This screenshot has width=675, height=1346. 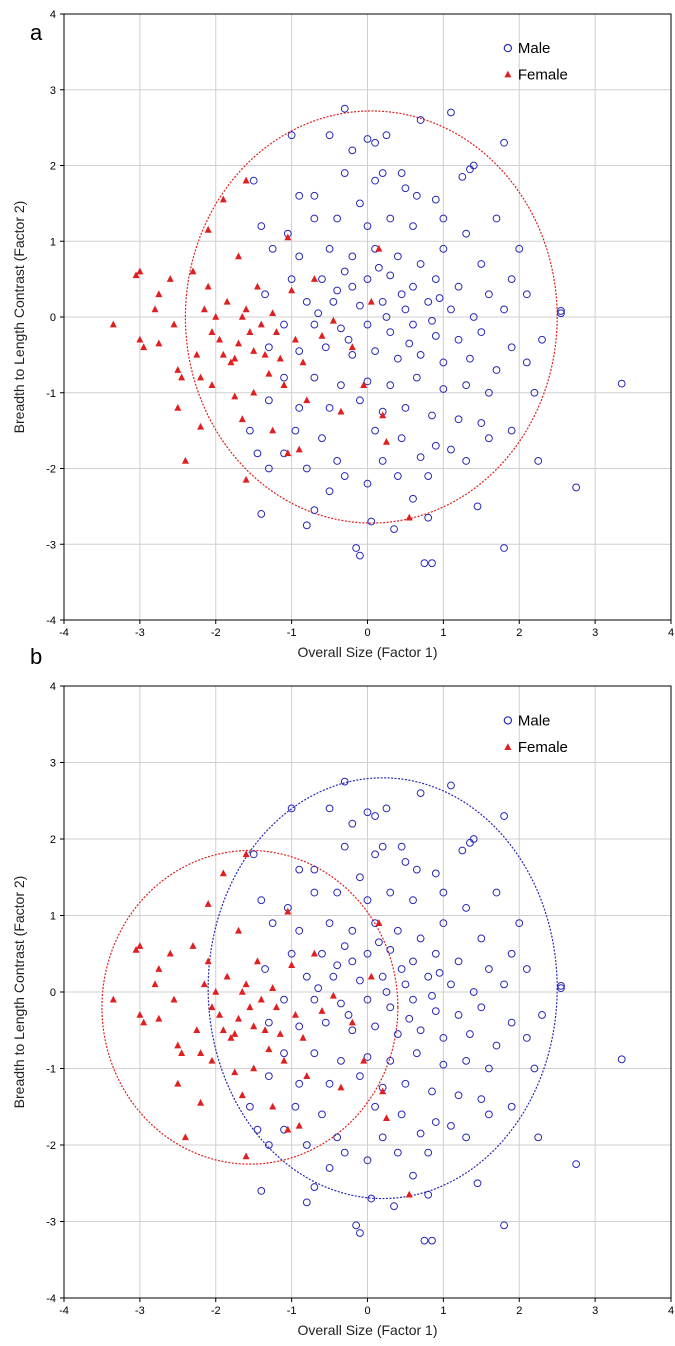 I want to click on panel-label: b, so click(x=36, y=656).